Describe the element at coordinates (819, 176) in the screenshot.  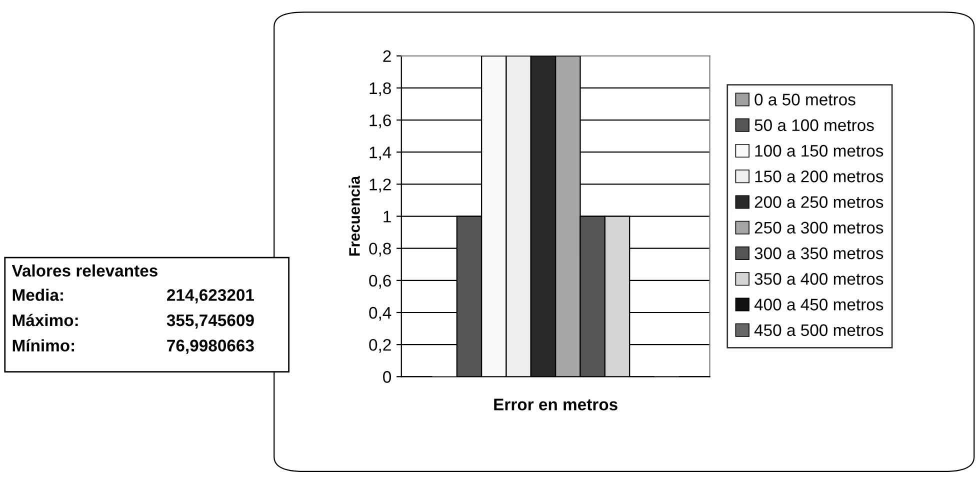
I see `legend-label: 150 a 200 metros` at that location.